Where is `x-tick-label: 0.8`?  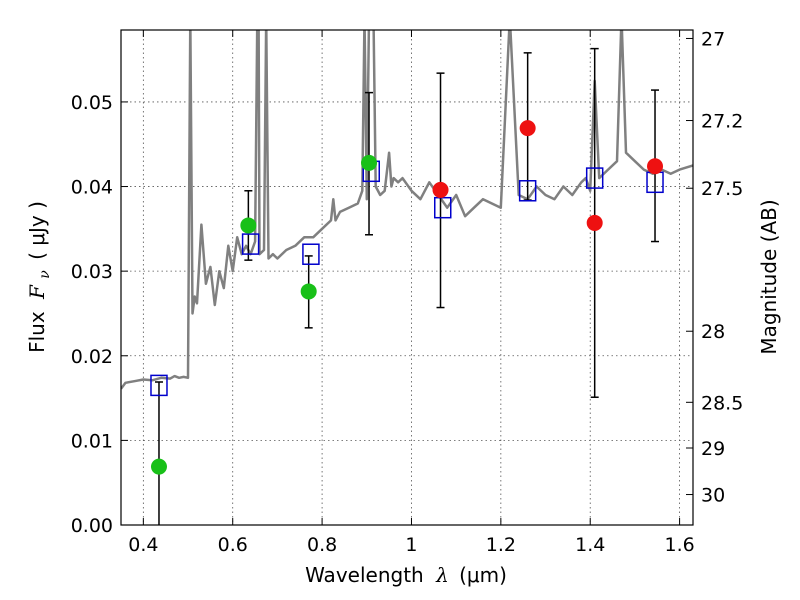
x-tick-label: 0.8 is located at coordinates (322, 545).